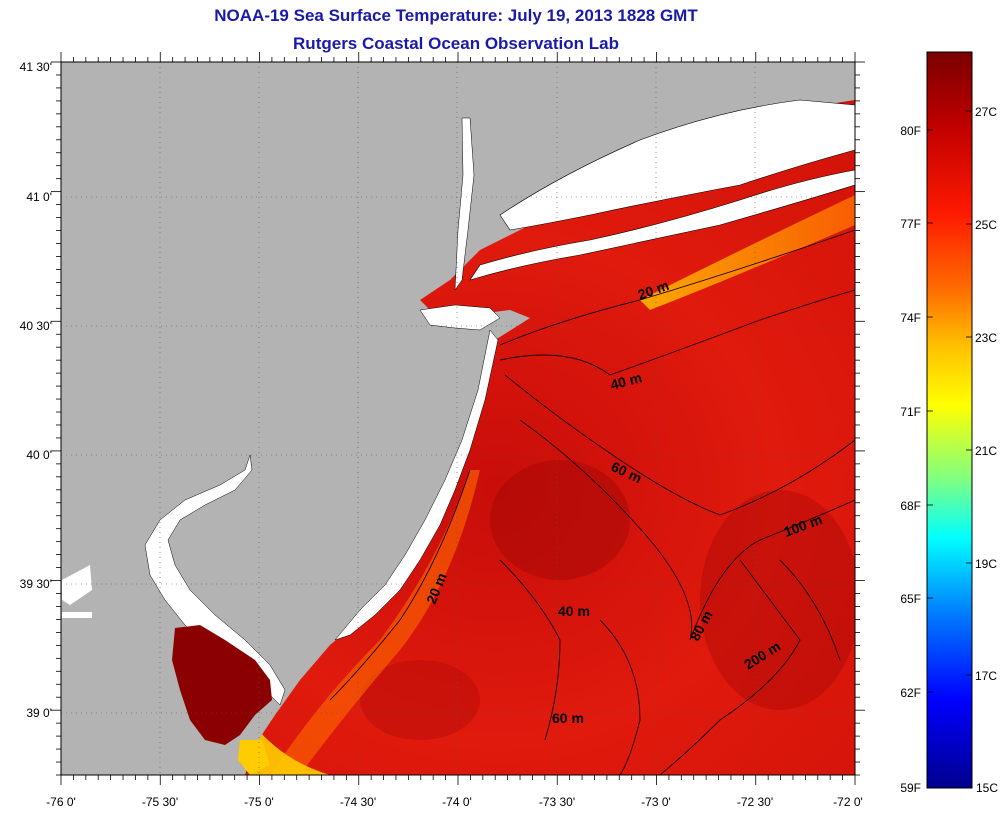 This screenshot has height=817, width=1008. Describe the element at coordinates (986, 338) in the screenshot. I see `colorbar-c-label: 23C` at that location.